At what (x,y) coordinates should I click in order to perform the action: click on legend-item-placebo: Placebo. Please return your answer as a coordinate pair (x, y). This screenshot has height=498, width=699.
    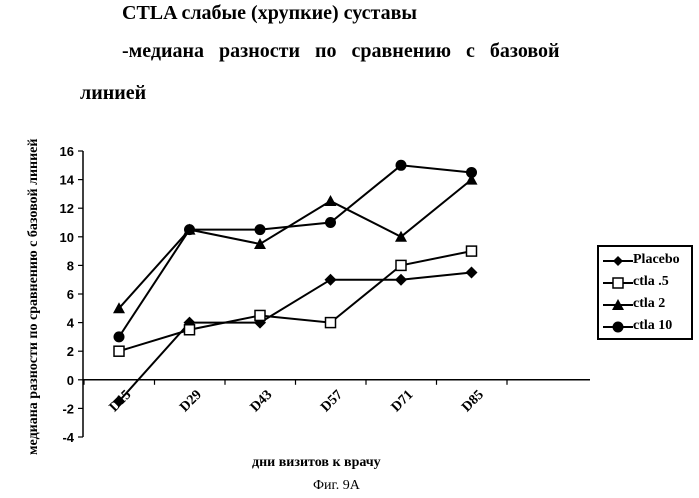
    Looking at the image, I should click on (645, 261).